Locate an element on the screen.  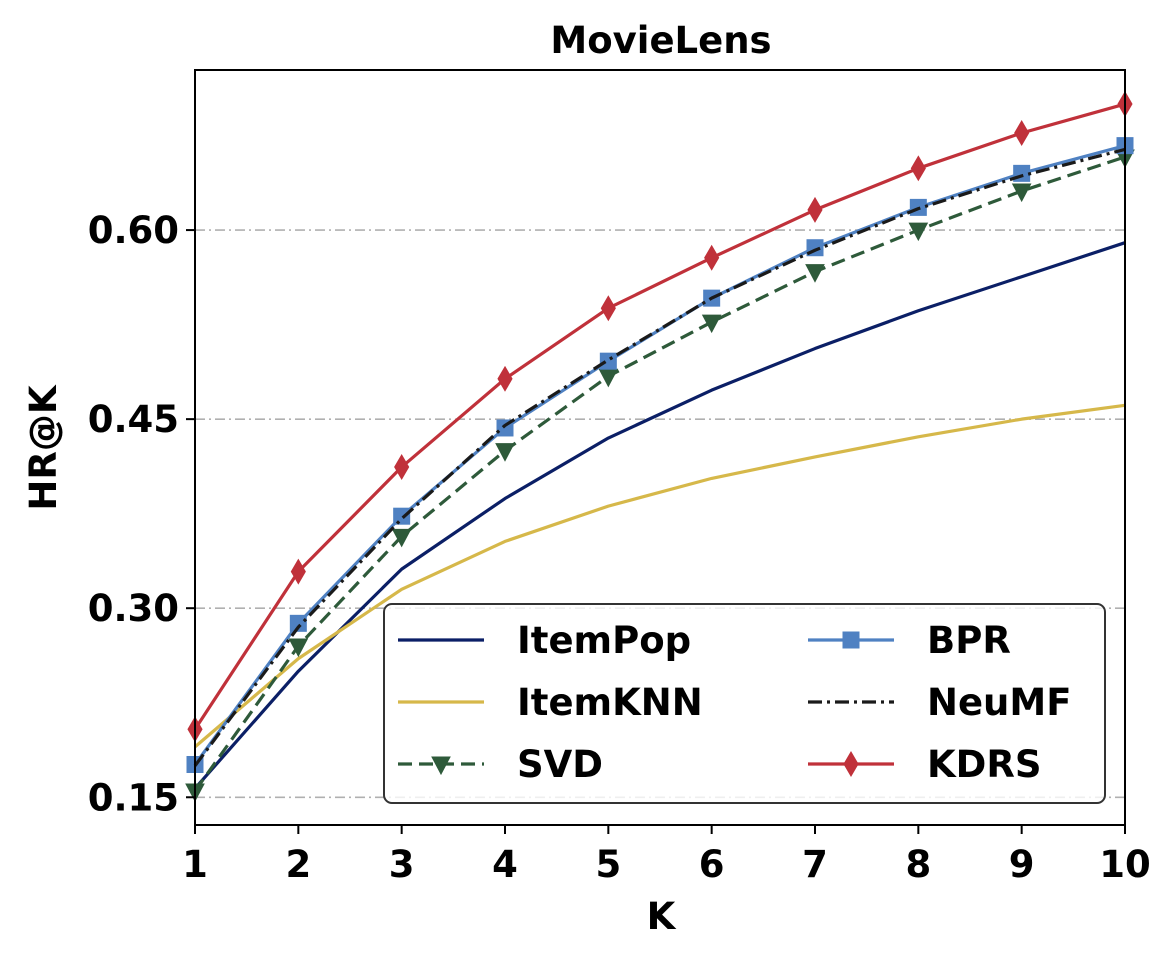
legend-item-itemknn: ItemKNN is located at coordinates (550, 702).